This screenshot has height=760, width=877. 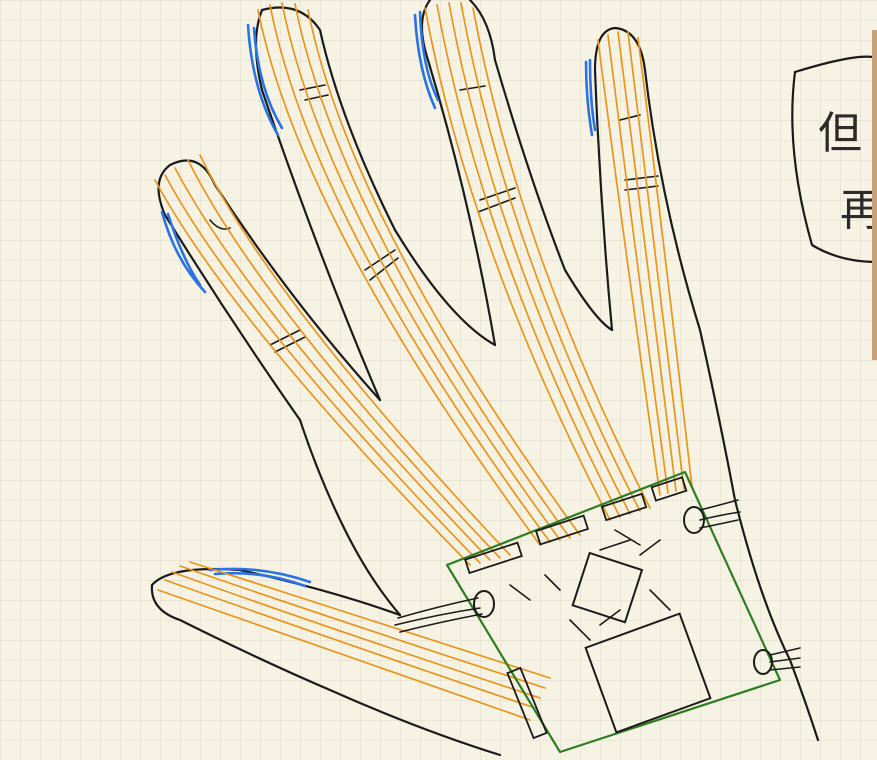 I want to click on edge-photo, so click(x=874, y=195).